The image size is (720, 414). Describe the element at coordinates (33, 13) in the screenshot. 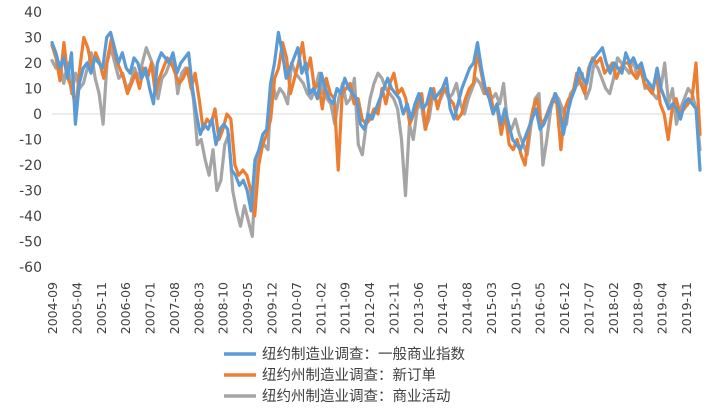

I see `y-tick-label: 40` at that location.